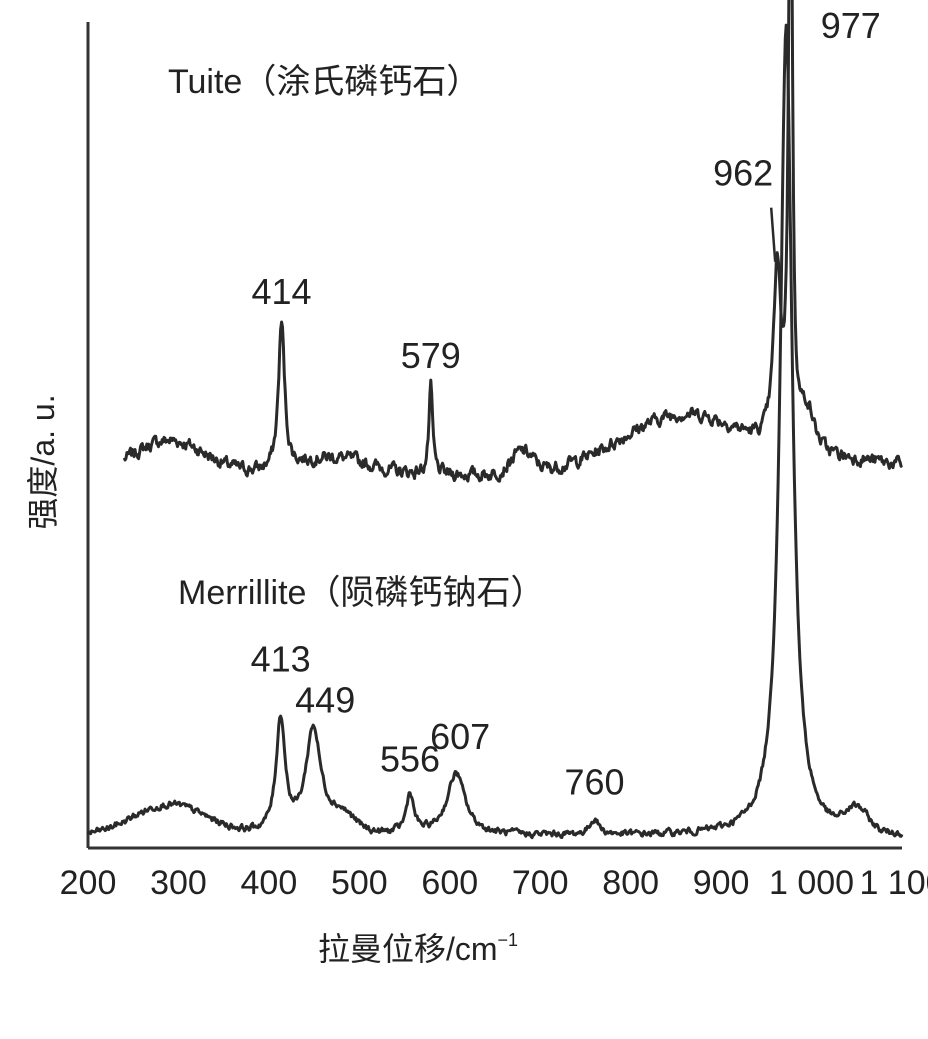 The height and width of the screenshot is (1039, 928). What do you see at coordinates (630, 883) in the screenshot?
I see `x-tick-label-800: 800` at bounding box center [630, 883].